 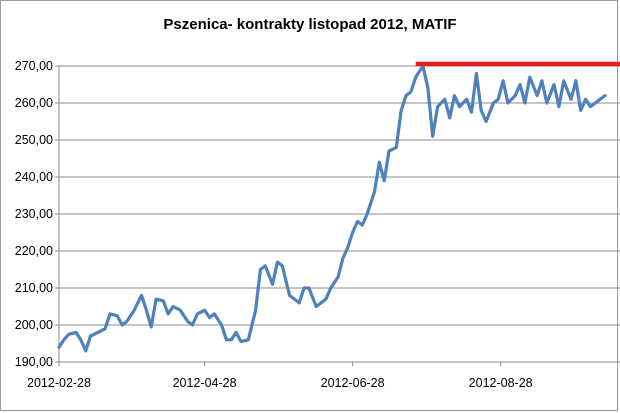 I want to click on chart-title: Pszenica- kontrakty listopad 2012, MATIF, so click(x=310, y=24).